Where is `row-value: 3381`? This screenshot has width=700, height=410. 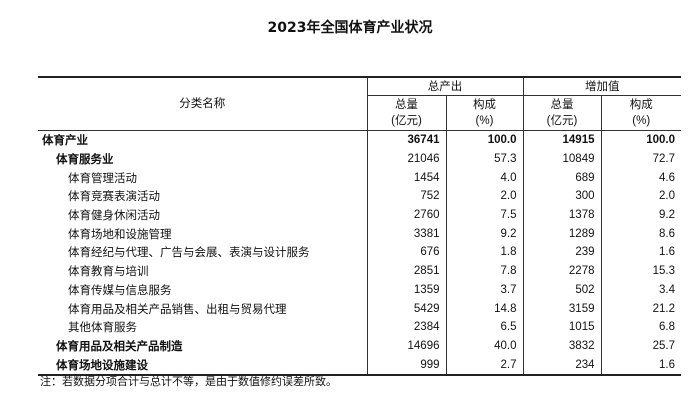 row-value: 3381 is located at coordinates (406, 234).